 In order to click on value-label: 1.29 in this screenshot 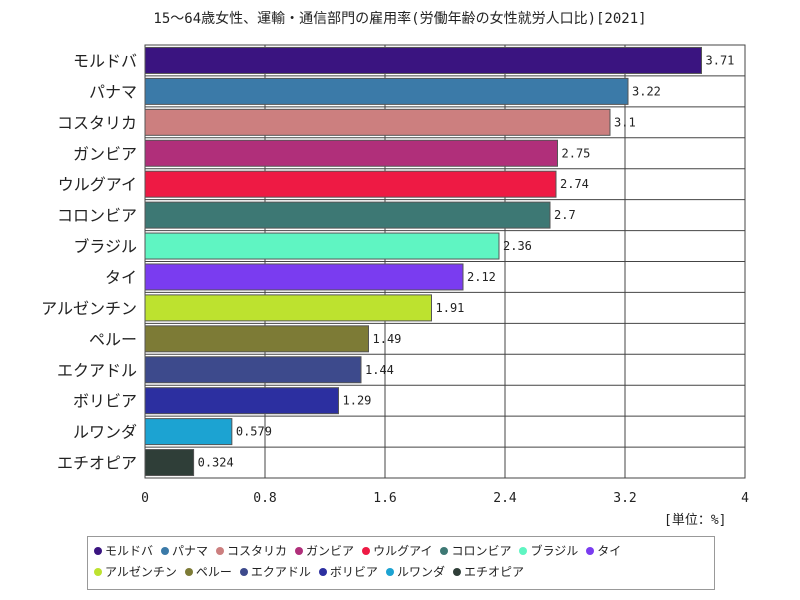, I will do `click(357, 401)`.